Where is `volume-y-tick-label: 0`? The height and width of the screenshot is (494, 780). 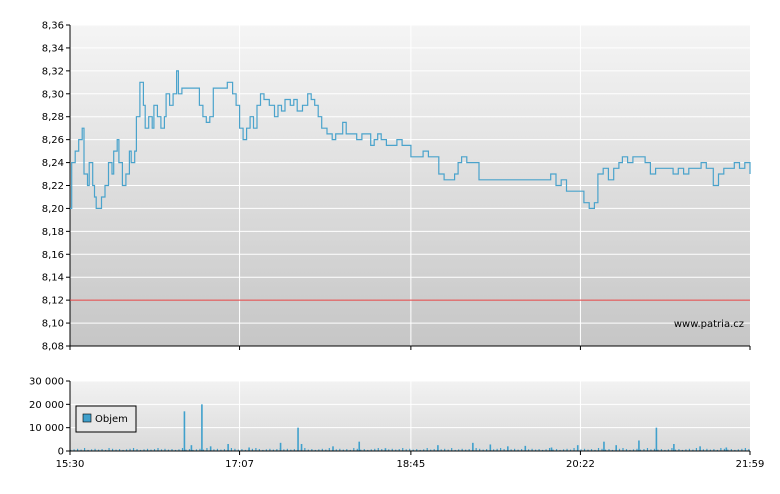
volume-y-tick-label: 0 is located at coordinates (61, 452).